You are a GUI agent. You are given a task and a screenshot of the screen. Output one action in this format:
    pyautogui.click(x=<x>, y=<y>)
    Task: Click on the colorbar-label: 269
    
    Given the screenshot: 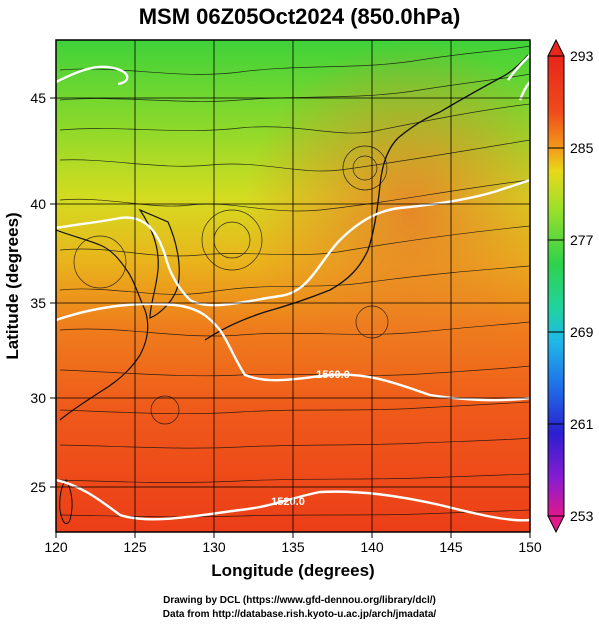 What is the action you would take?
    pyautogui.click(x=582, y=332)
    